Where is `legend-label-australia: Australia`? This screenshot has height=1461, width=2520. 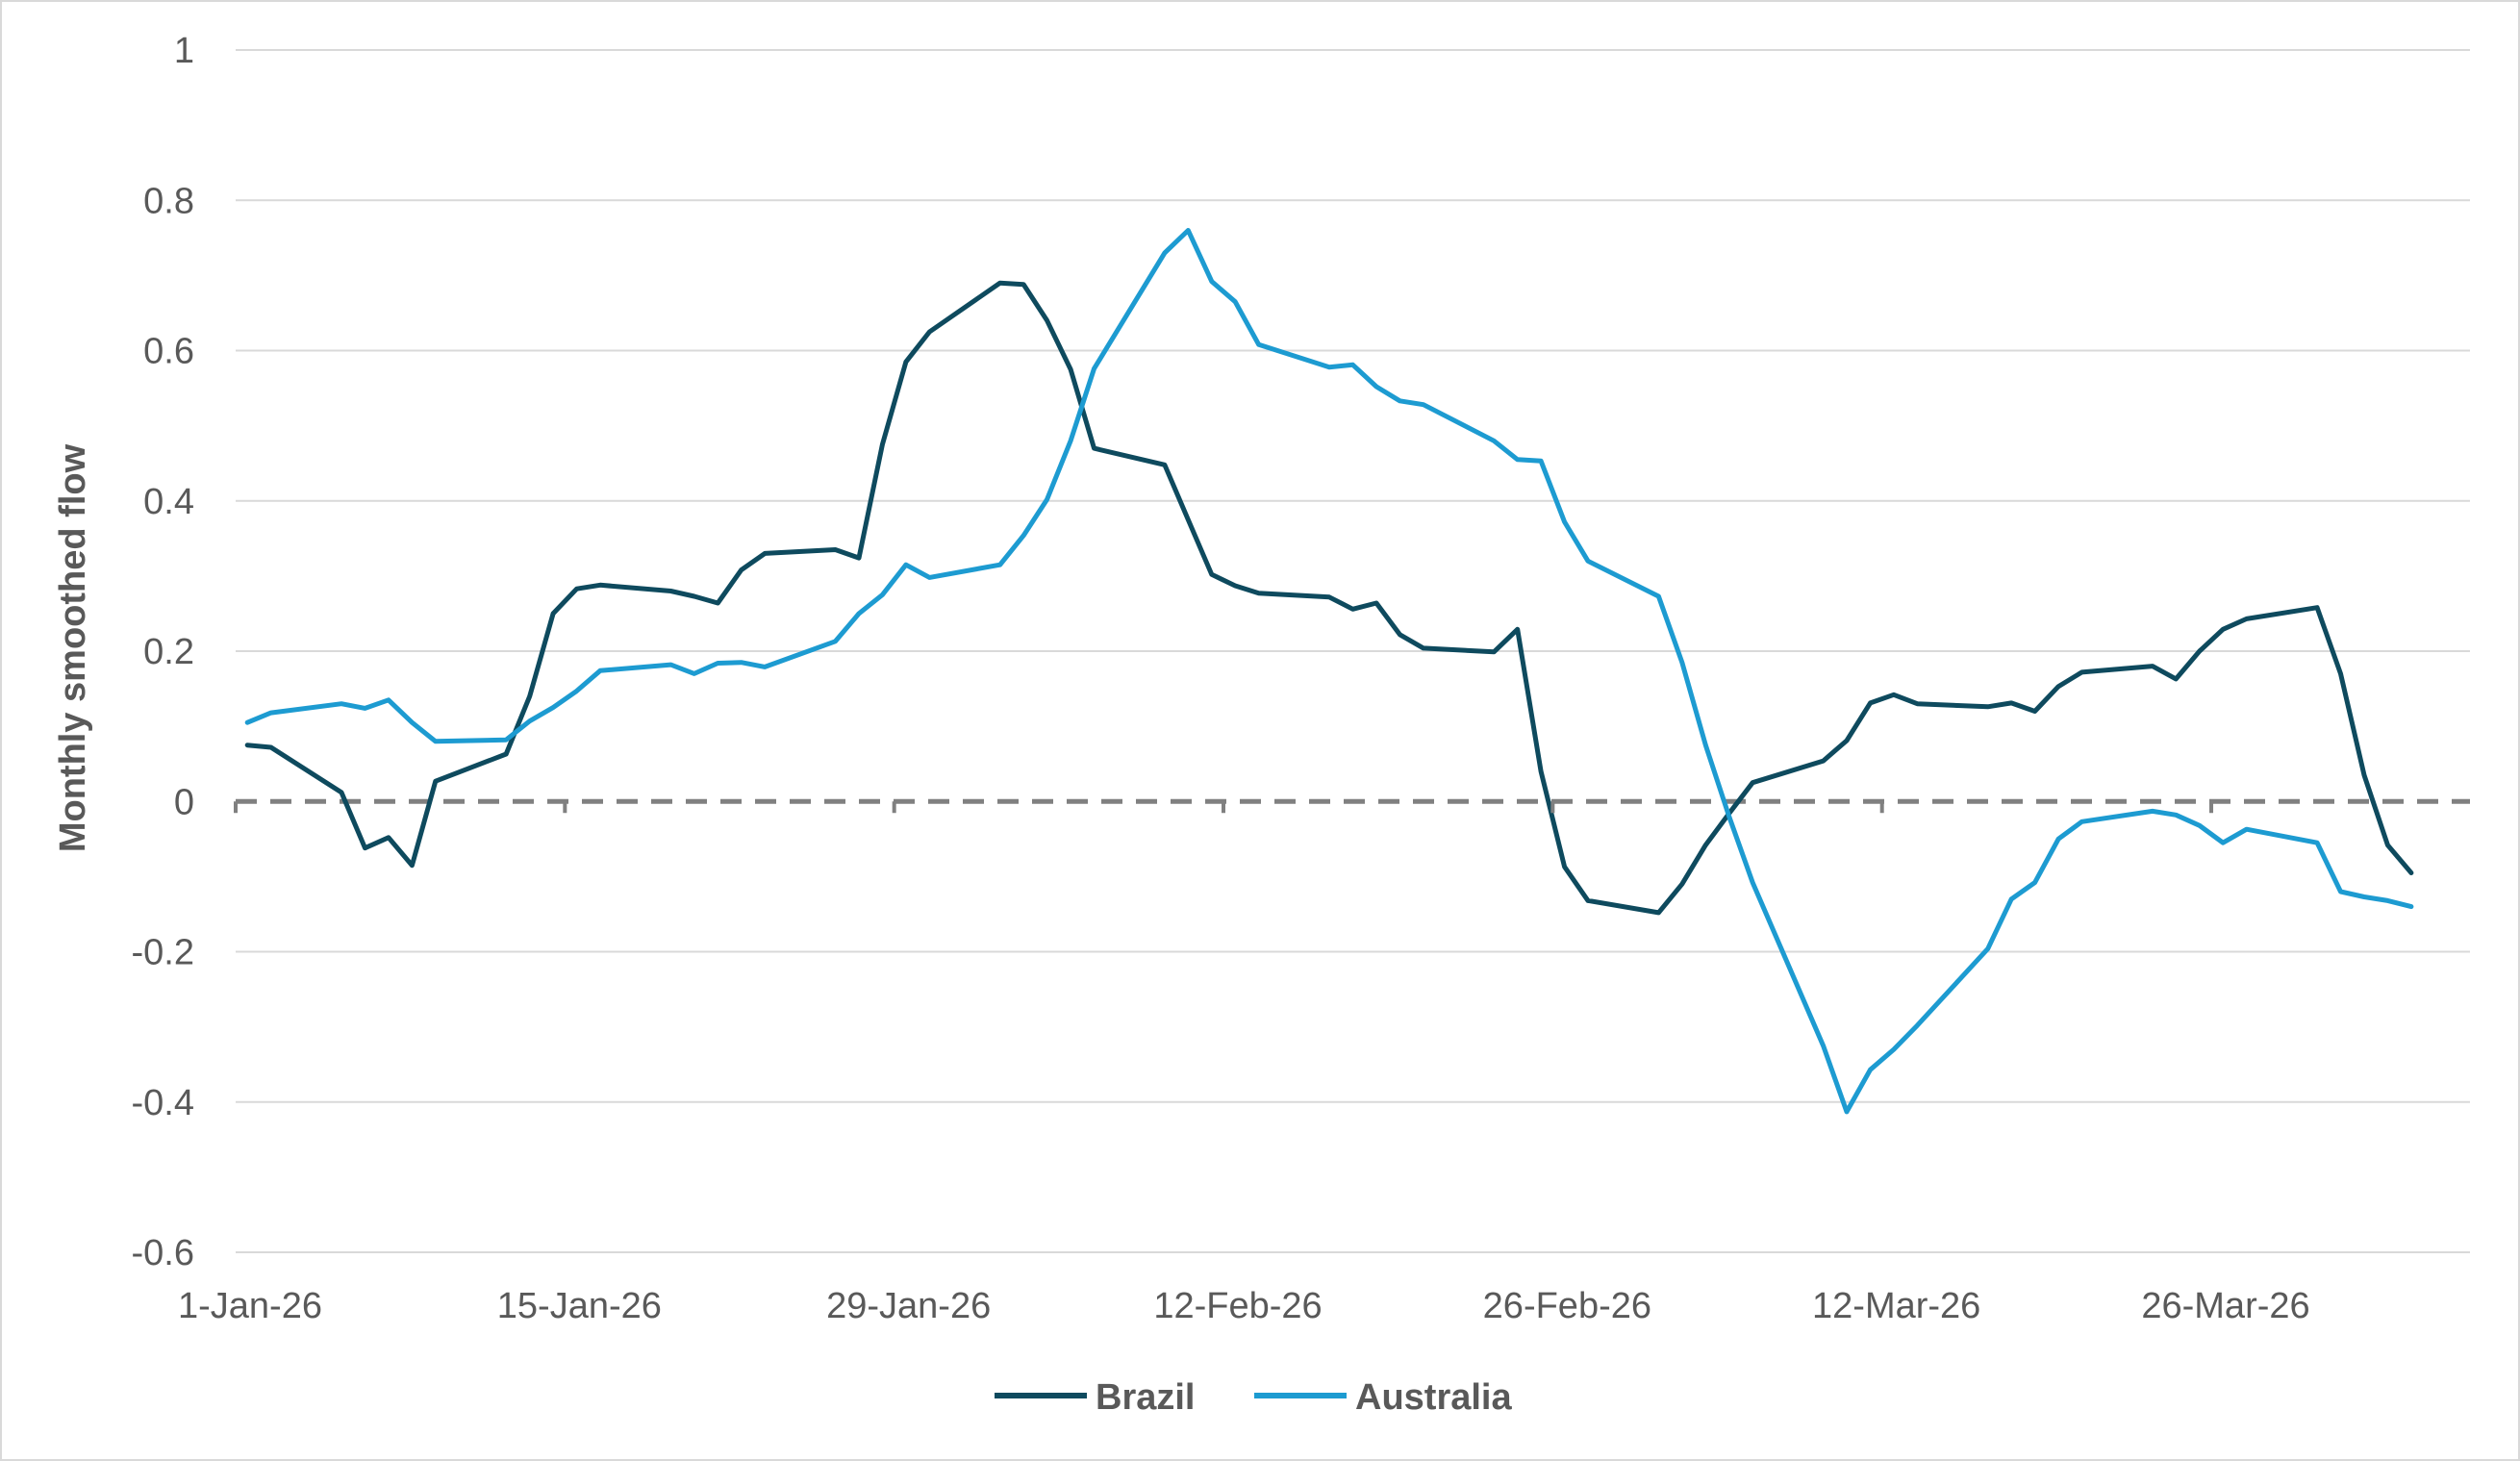
legend-label-australia: Australia is located at coordinates (1434, 1397).